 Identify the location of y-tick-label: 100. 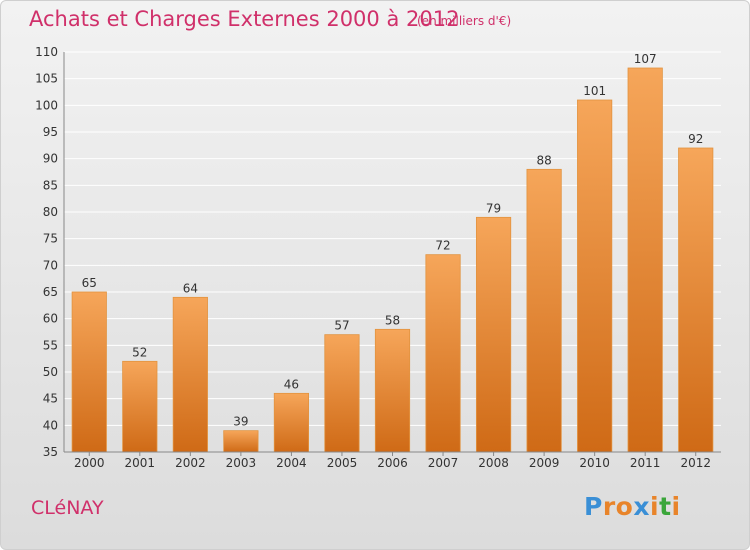
(46, 105).